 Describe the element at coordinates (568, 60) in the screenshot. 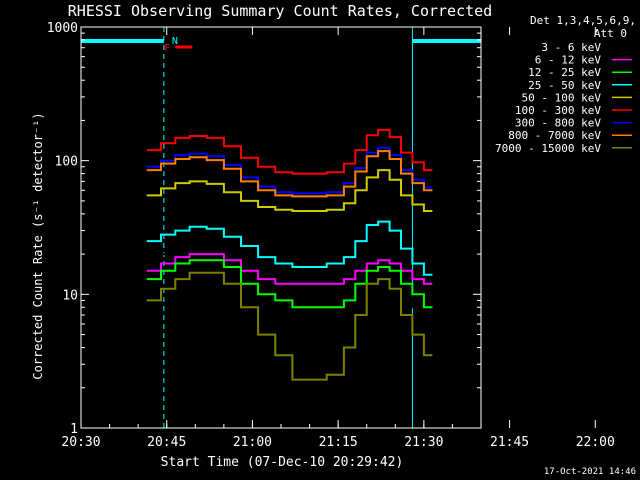

I see `legend-label: 6 - 12 keV` at that location.